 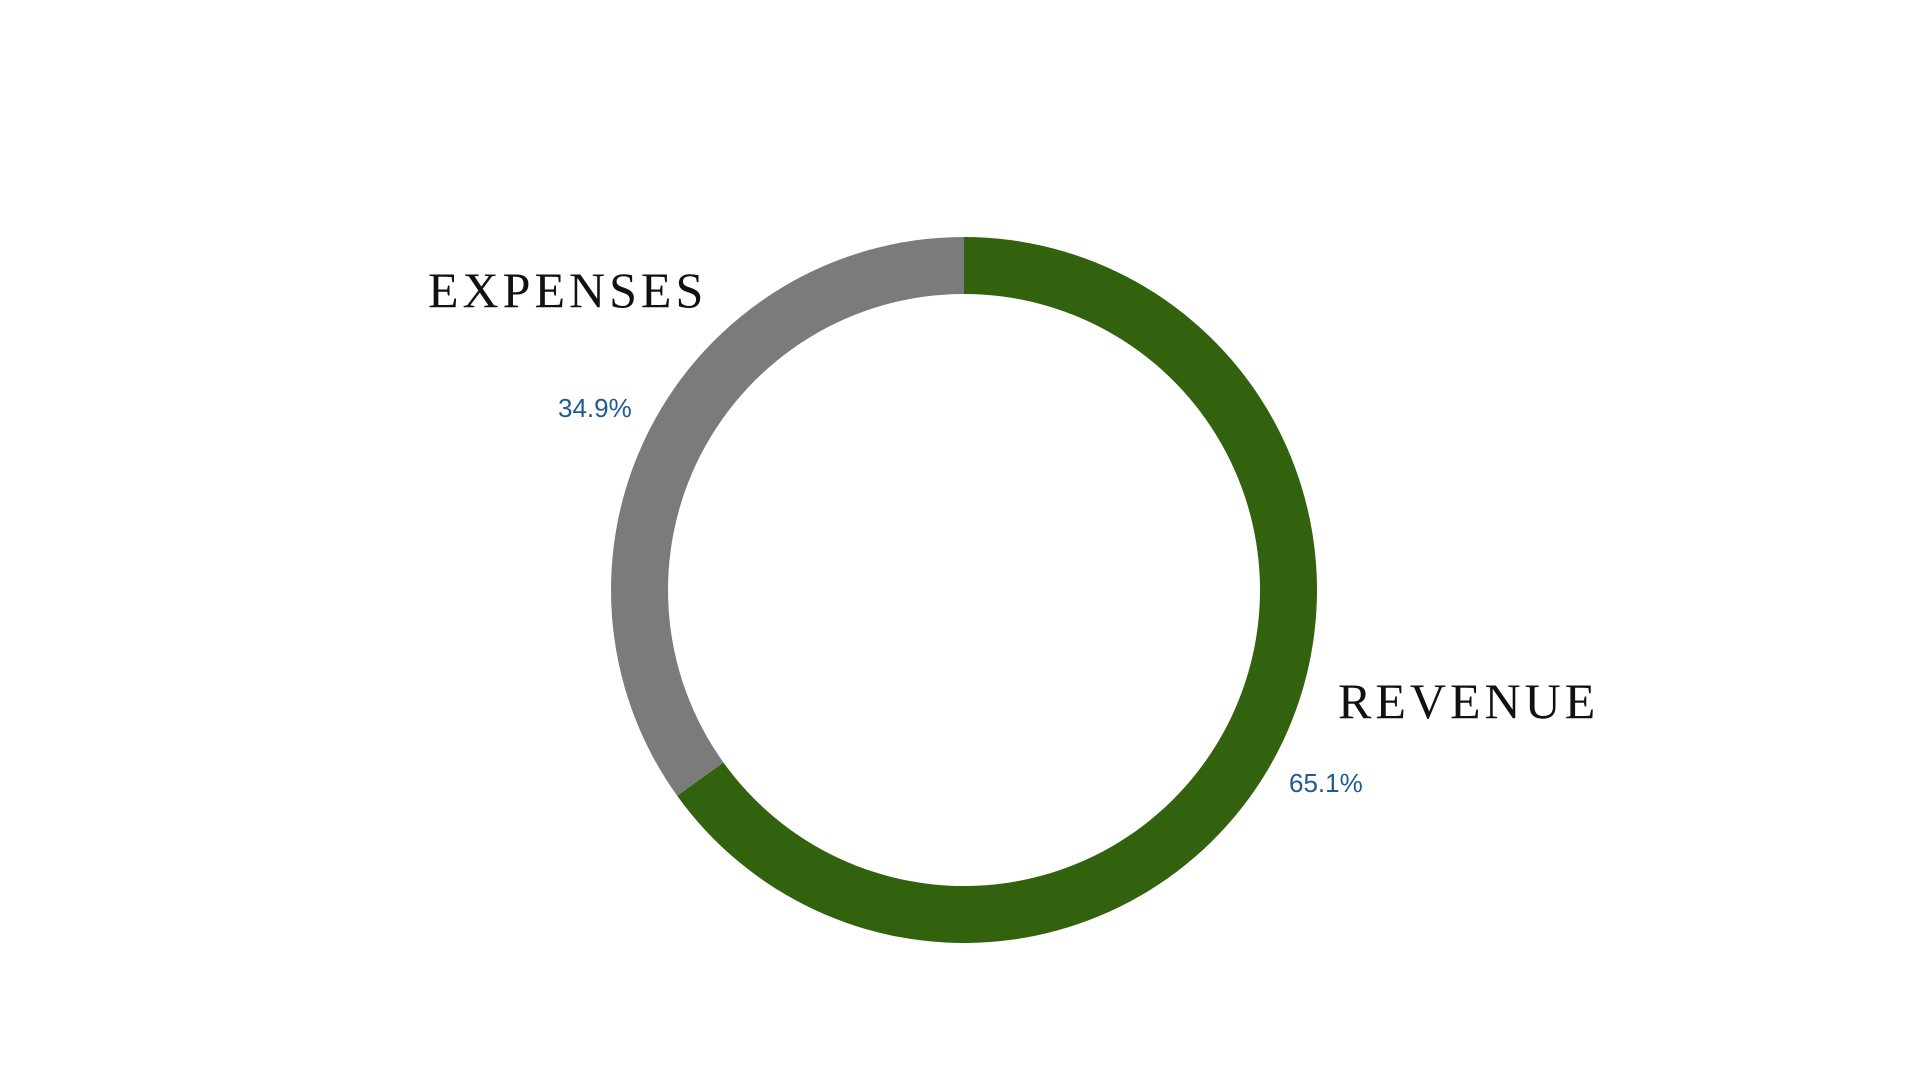 What do you see at coordinates (567, 290) in the screenshot?
I see `slice-label-expenses: EXPENSES` at bounding box center [567, 290].